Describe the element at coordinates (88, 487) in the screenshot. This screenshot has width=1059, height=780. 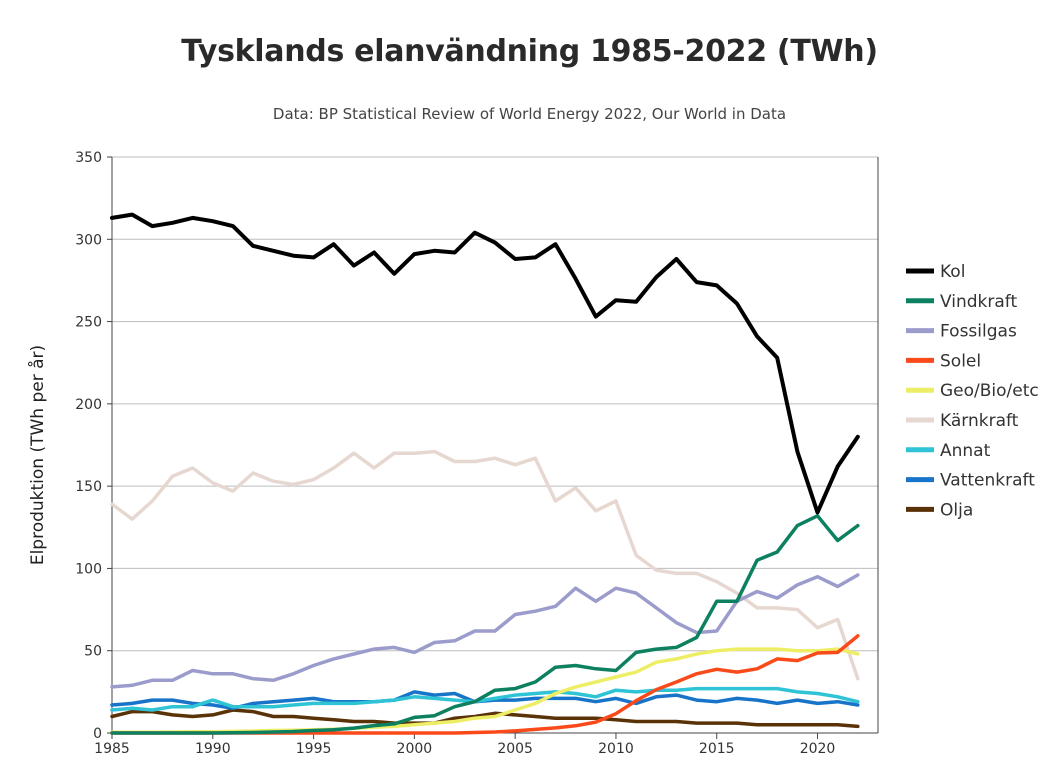
I see `y-tick-label: 150` at that location.